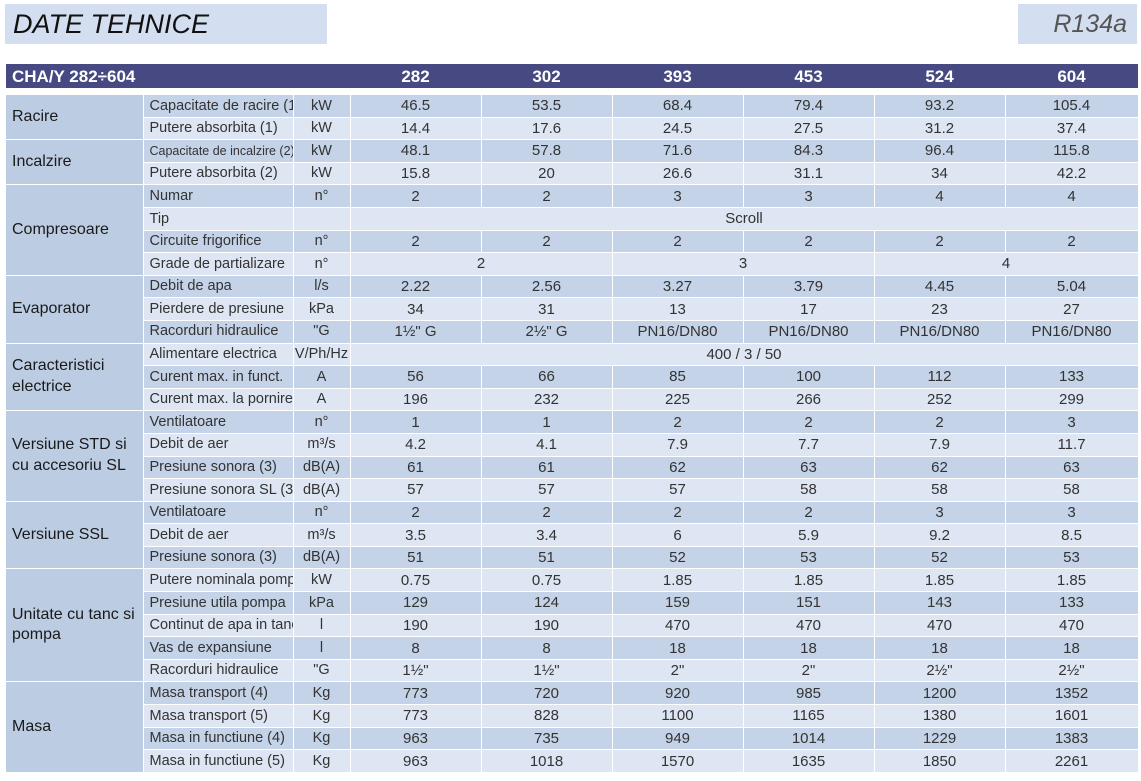 The image size is (1141, 781). Describe the element at coordinates (1072, 693) in the screenshot. I see `value-cell: 1352` at that location.